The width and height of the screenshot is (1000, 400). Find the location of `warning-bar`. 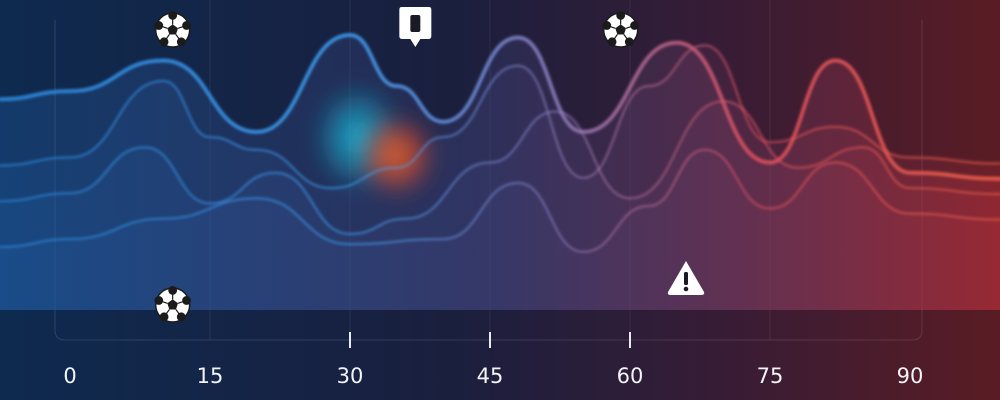

warning-bar is located at coordinates (686, 278).